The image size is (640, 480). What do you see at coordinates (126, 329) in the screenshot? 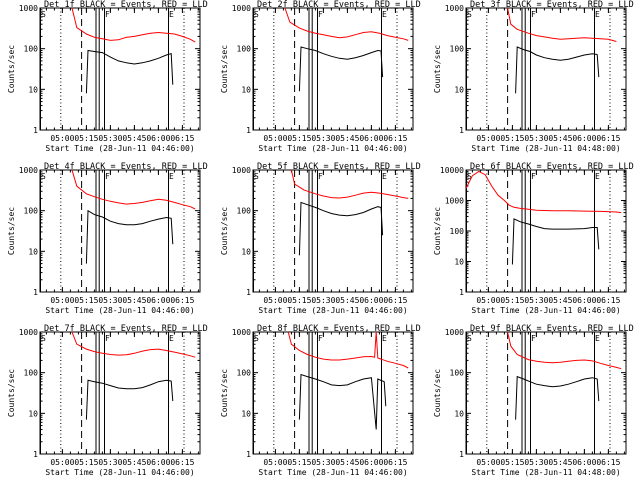
I see `chart-title: Det 7f BLACK = Events, RED = LLD` at bounding box center [126, 329].